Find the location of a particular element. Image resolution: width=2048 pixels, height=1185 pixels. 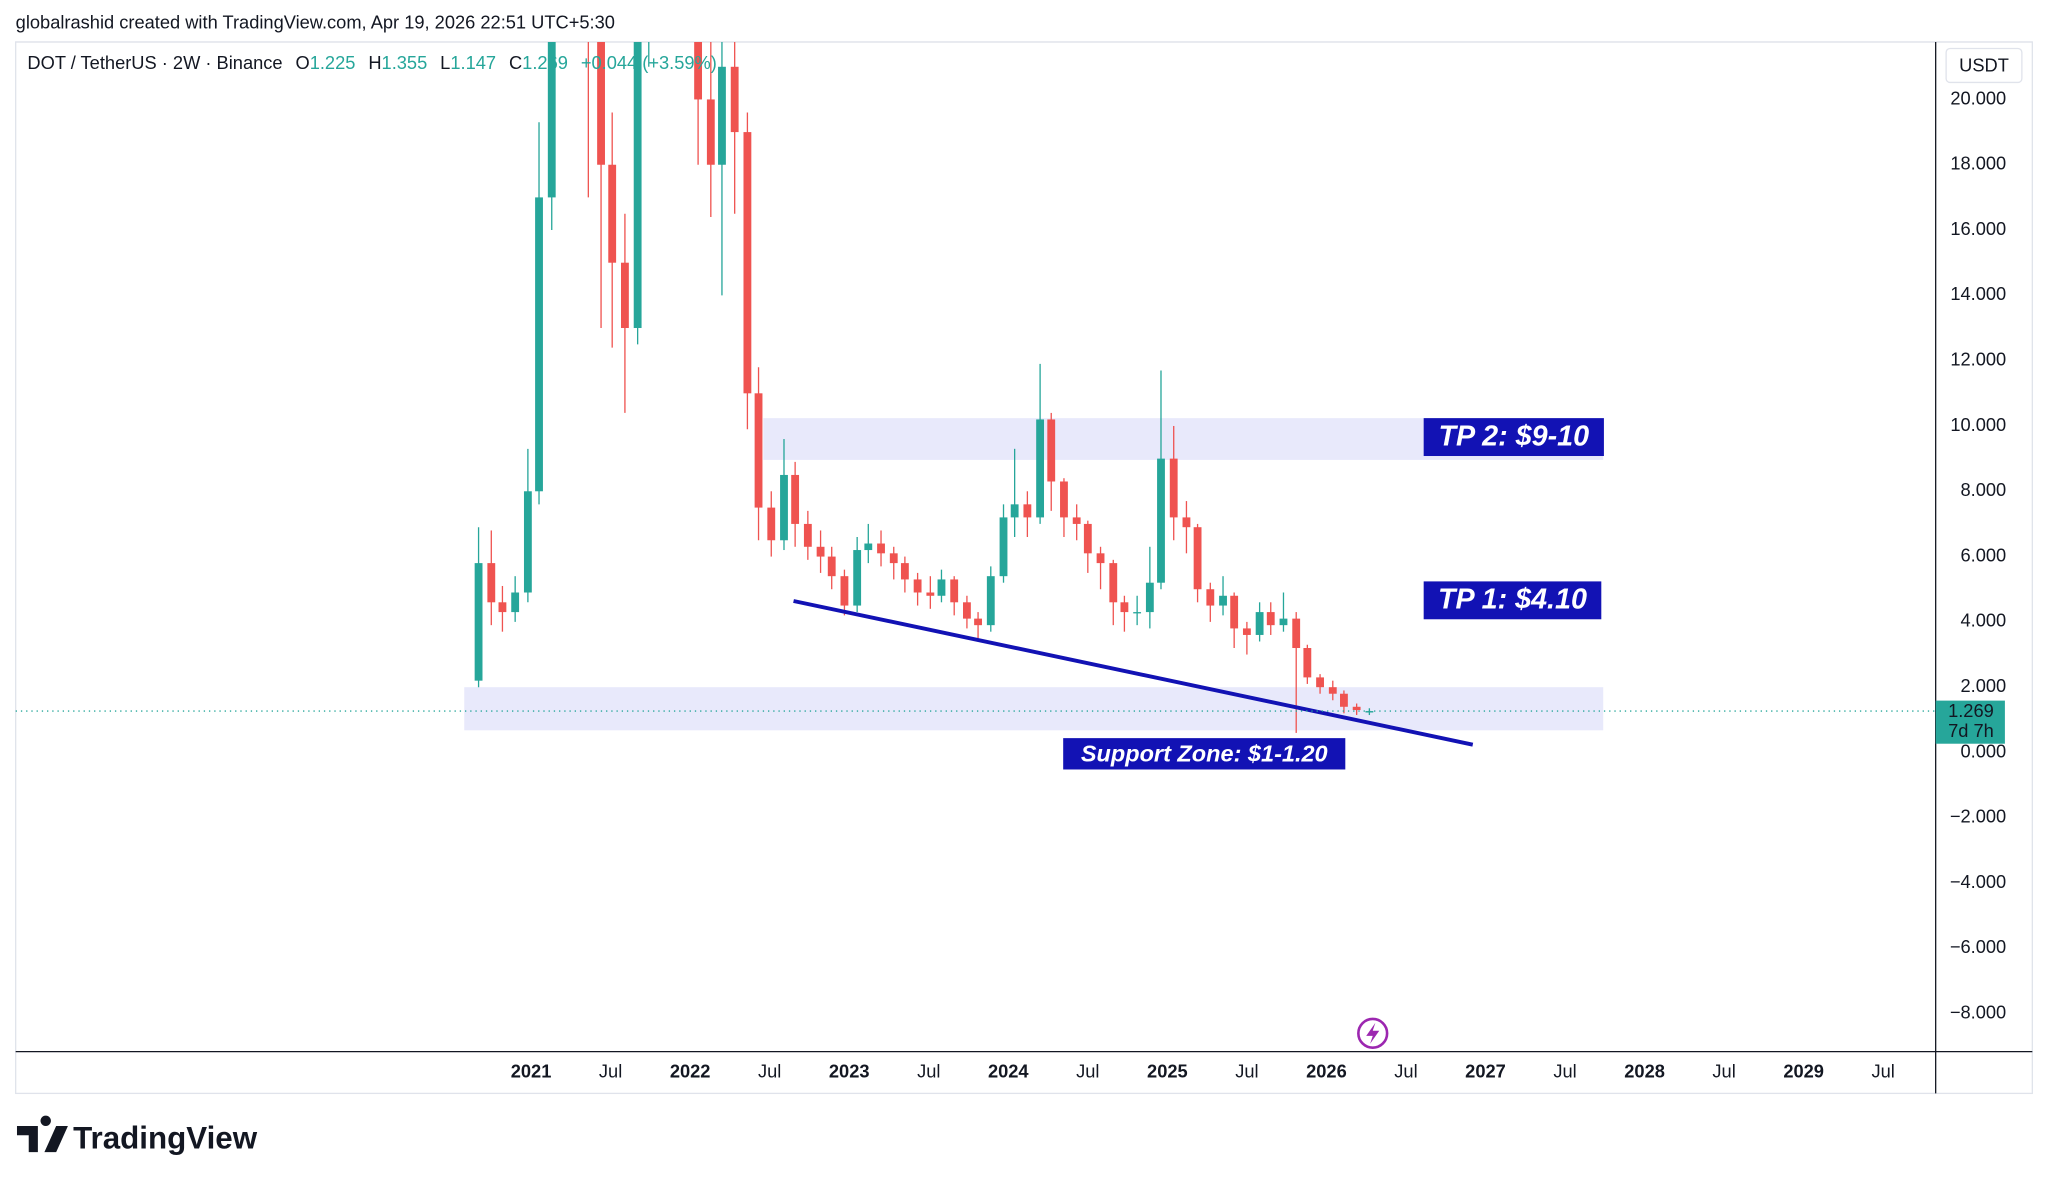

symbol: DOT / TetherUS · 2W · Binance is located at coordinates (154, 62).